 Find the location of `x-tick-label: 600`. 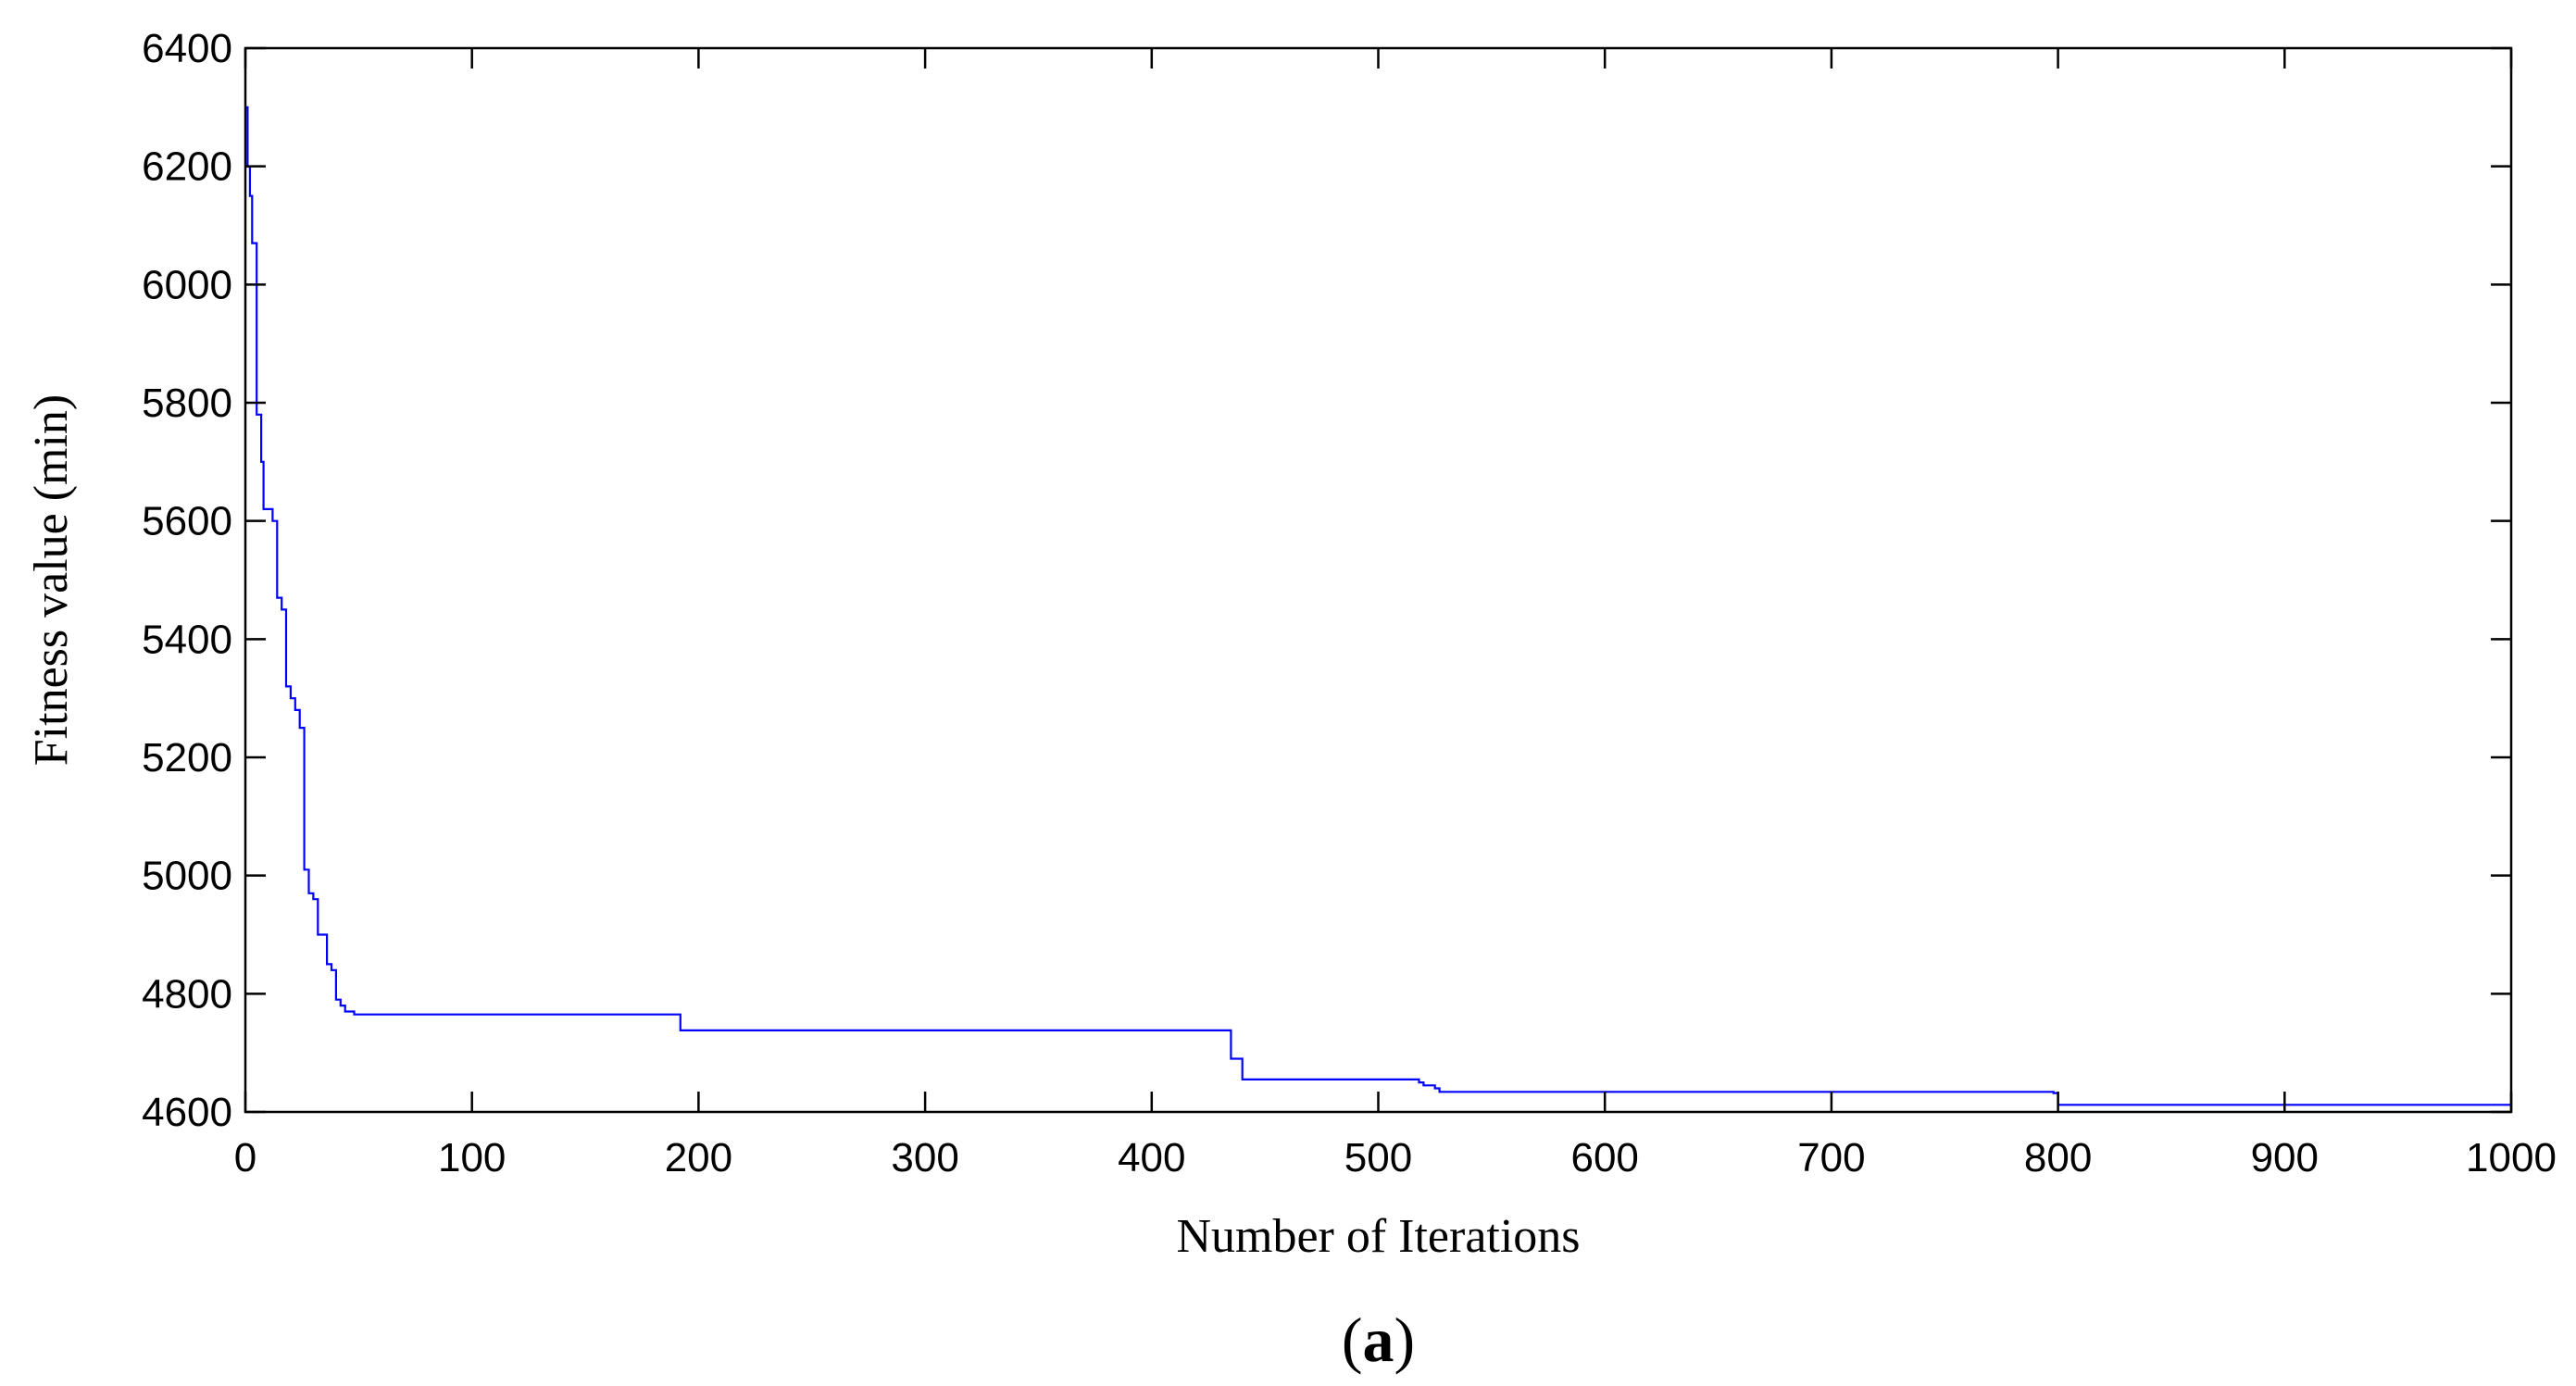

x-tick-label: 600 is located at coordinates (1604, 1157).